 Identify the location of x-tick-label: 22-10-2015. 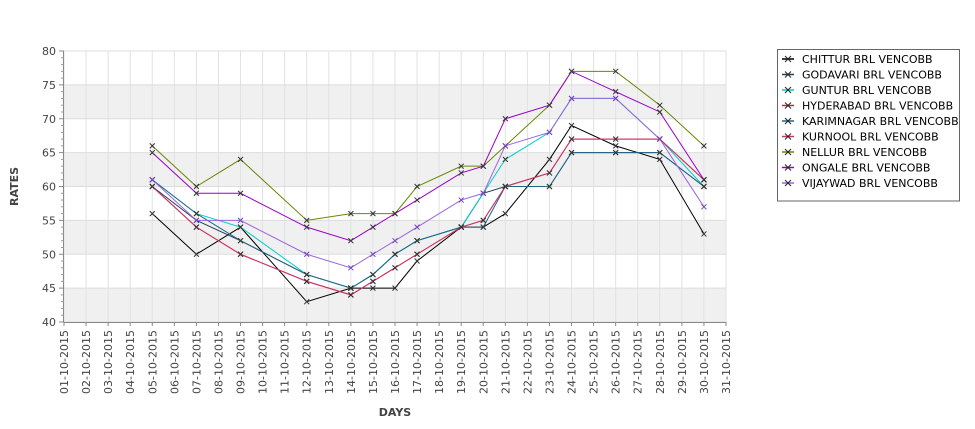
(527, 362).